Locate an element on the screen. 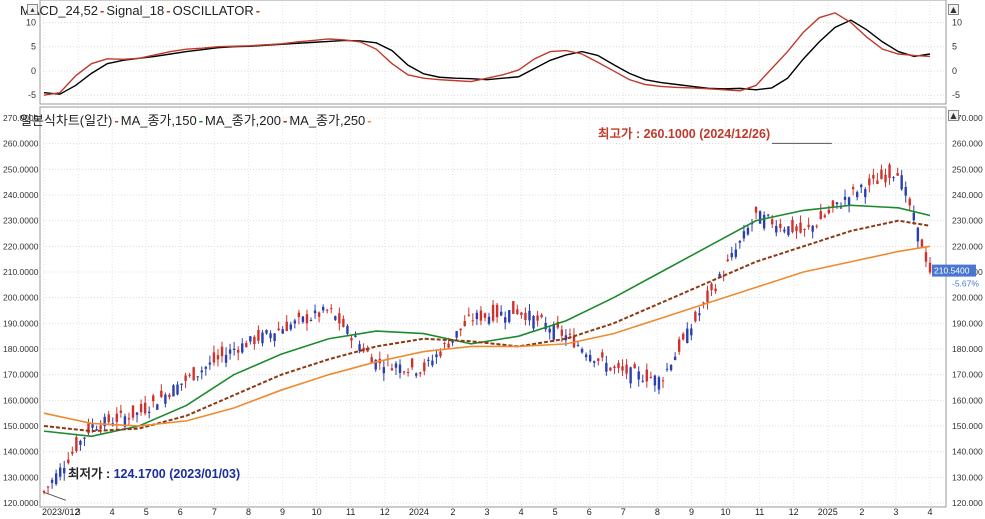 The image size is (985, 519). legend-ma150: MA_종가,150 is located at coordinates (158, 120).